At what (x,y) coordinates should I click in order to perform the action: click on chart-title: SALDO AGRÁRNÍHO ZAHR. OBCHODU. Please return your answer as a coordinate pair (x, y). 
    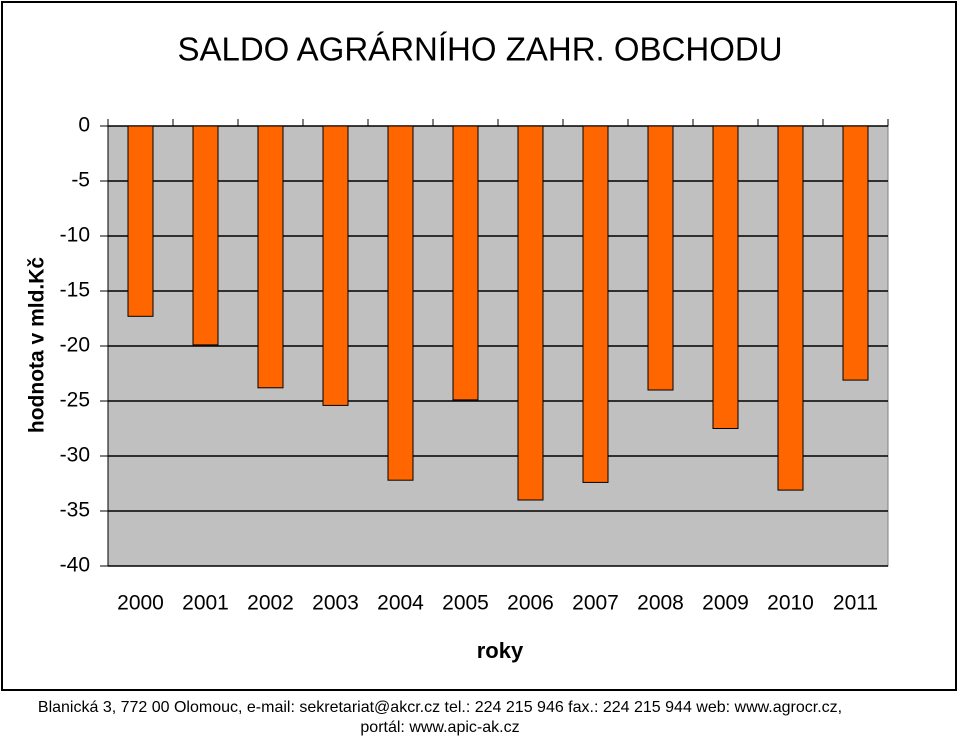
    Looking at the image, I should click on (479, 49).